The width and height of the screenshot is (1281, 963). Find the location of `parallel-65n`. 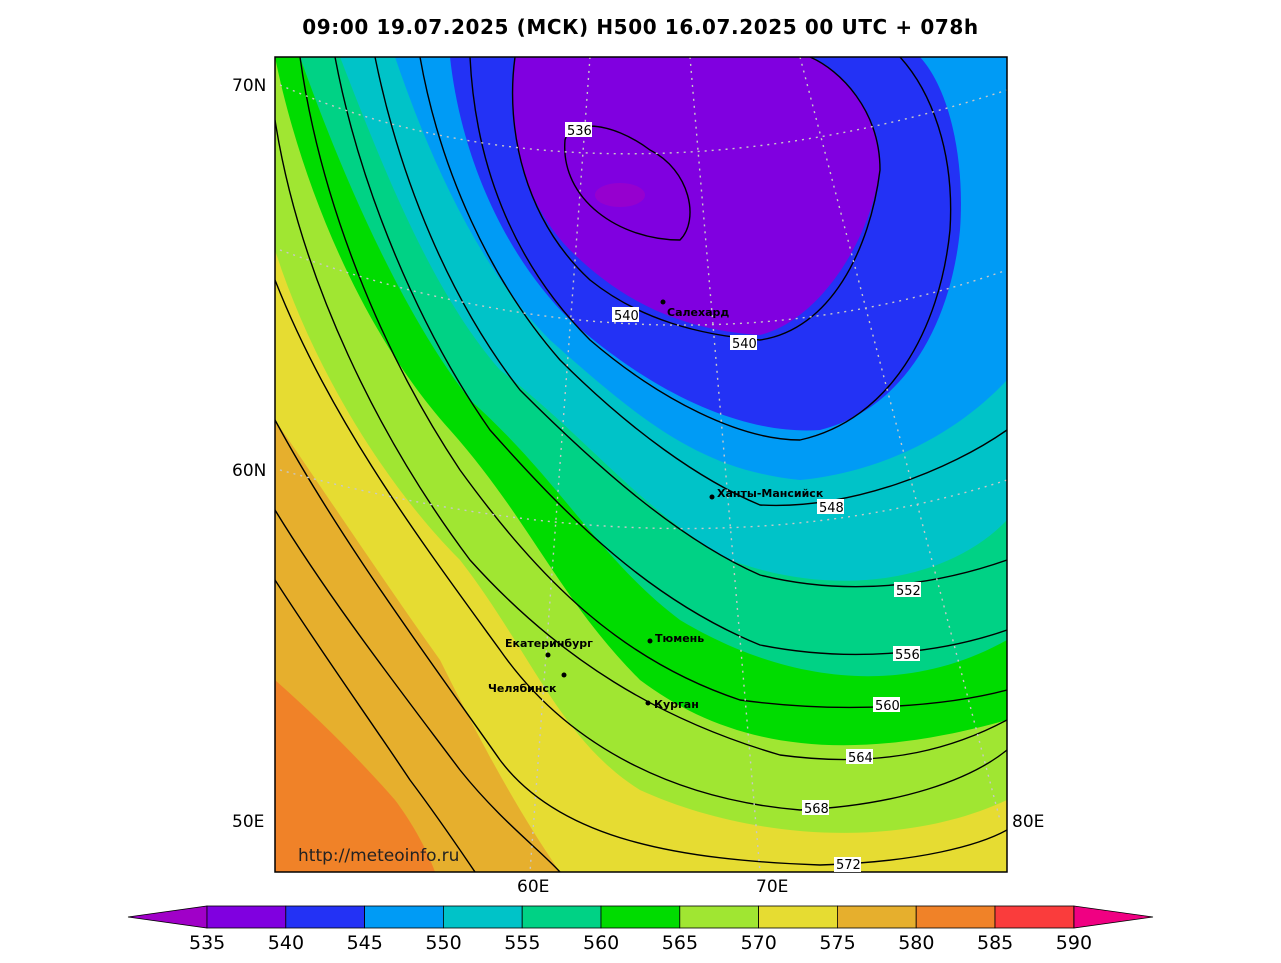

parallel-65n is located at coordinates (643, 287).